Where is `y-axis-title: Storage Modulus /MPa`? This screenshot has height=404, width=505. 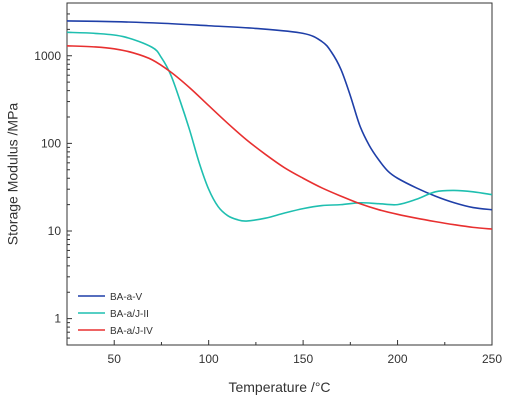 y-axis-title: Storage Modulus /MPa is located at coordinates (13, 174).